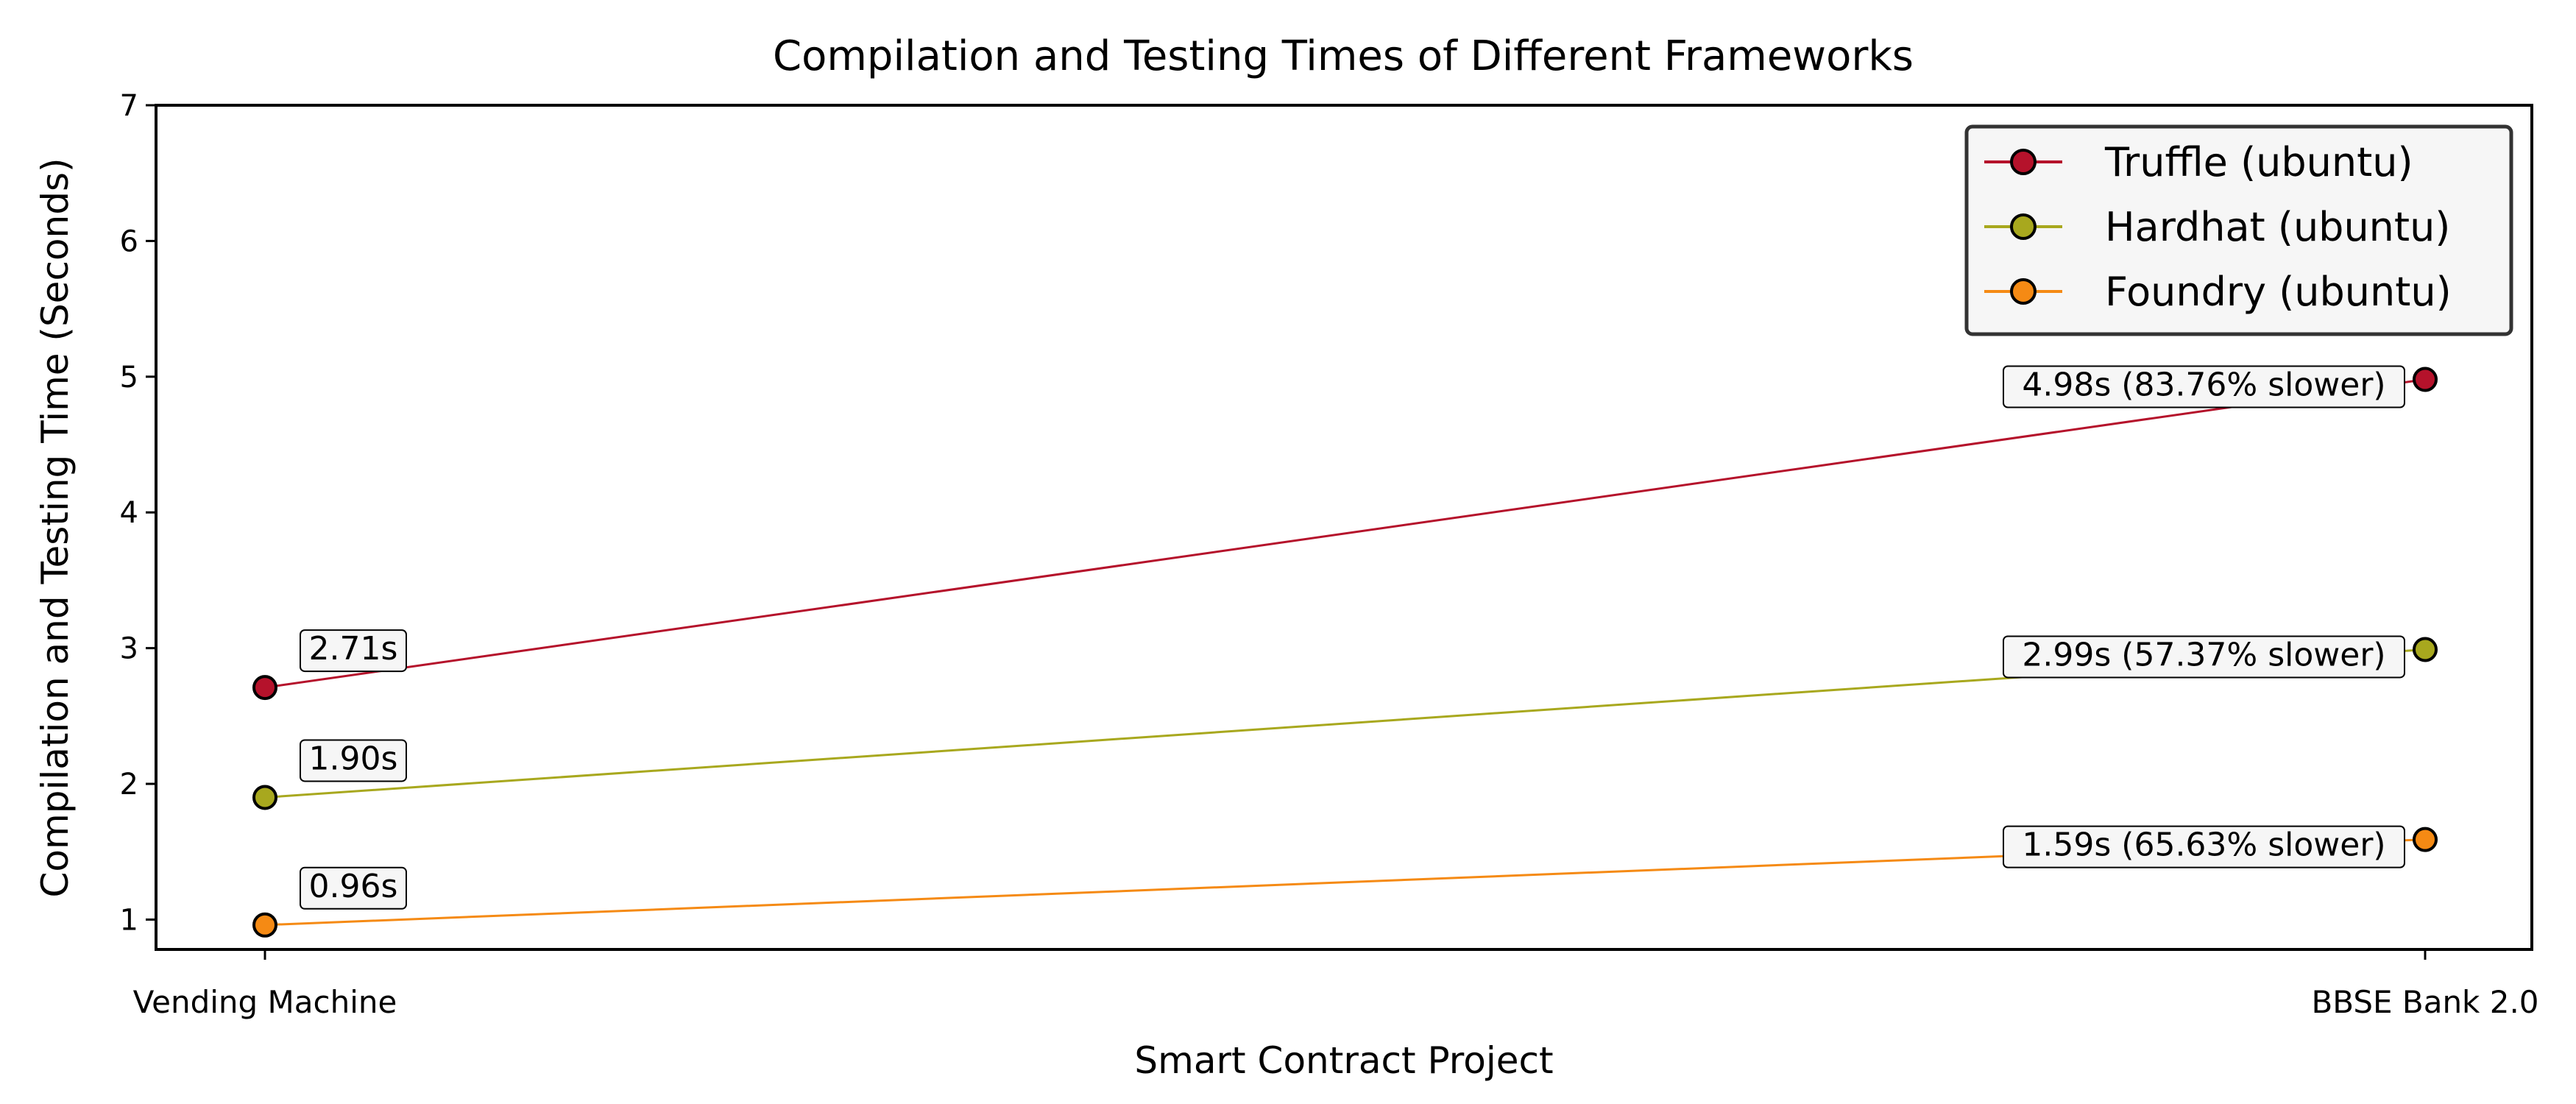 This screenshot has height=1104, width=2576. Describe the element at coordinates (129, 513) in the screenshot. I see `y-tick-label: 4` at that location.